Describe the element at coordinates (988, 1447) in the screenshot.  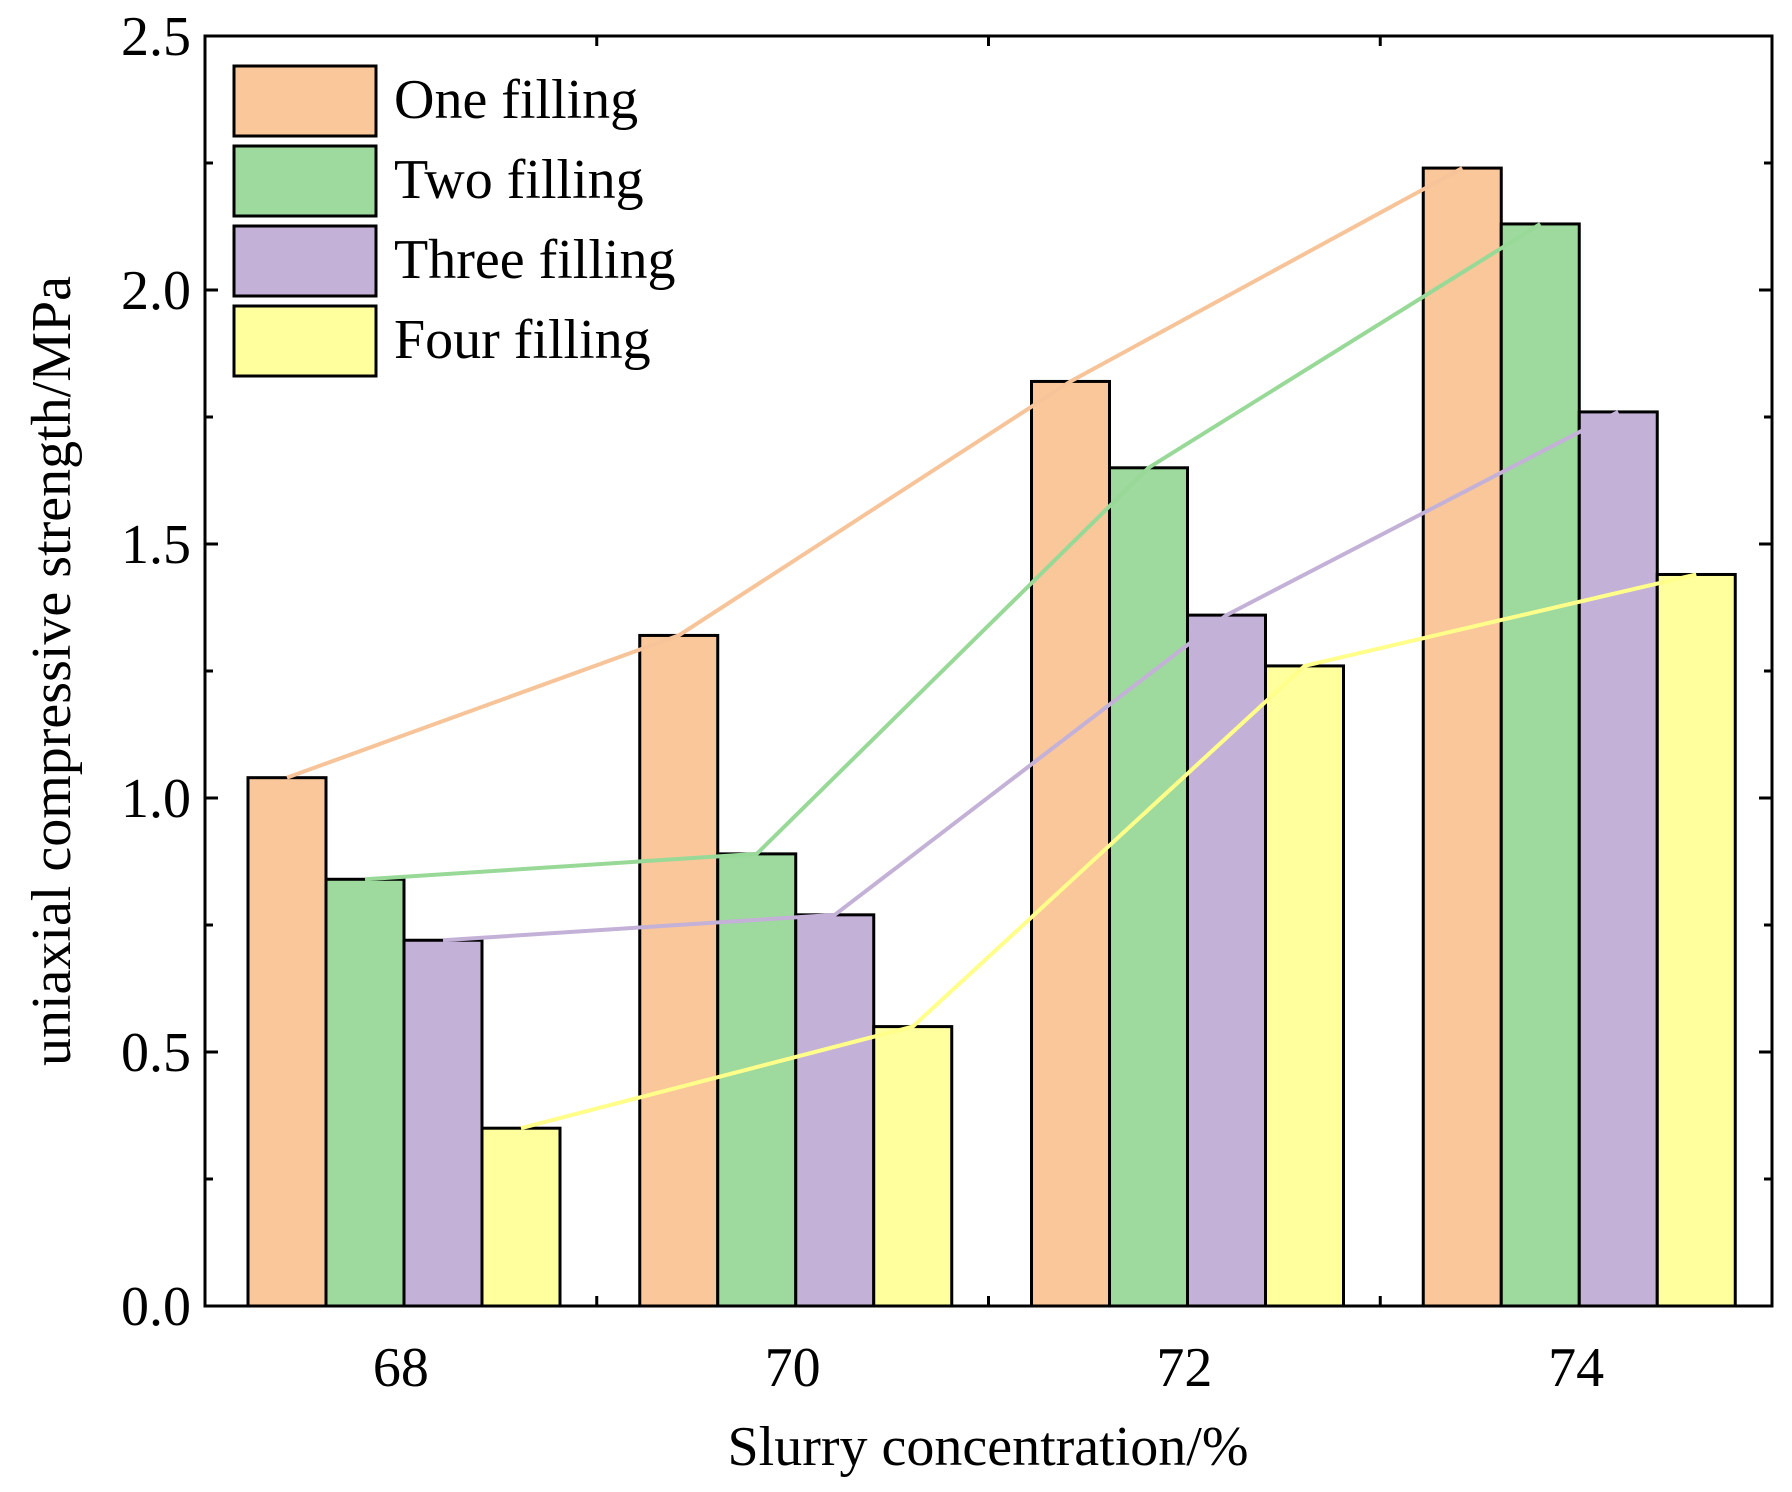
I see `x-axis-title: Slurry concentration/%` at that location.